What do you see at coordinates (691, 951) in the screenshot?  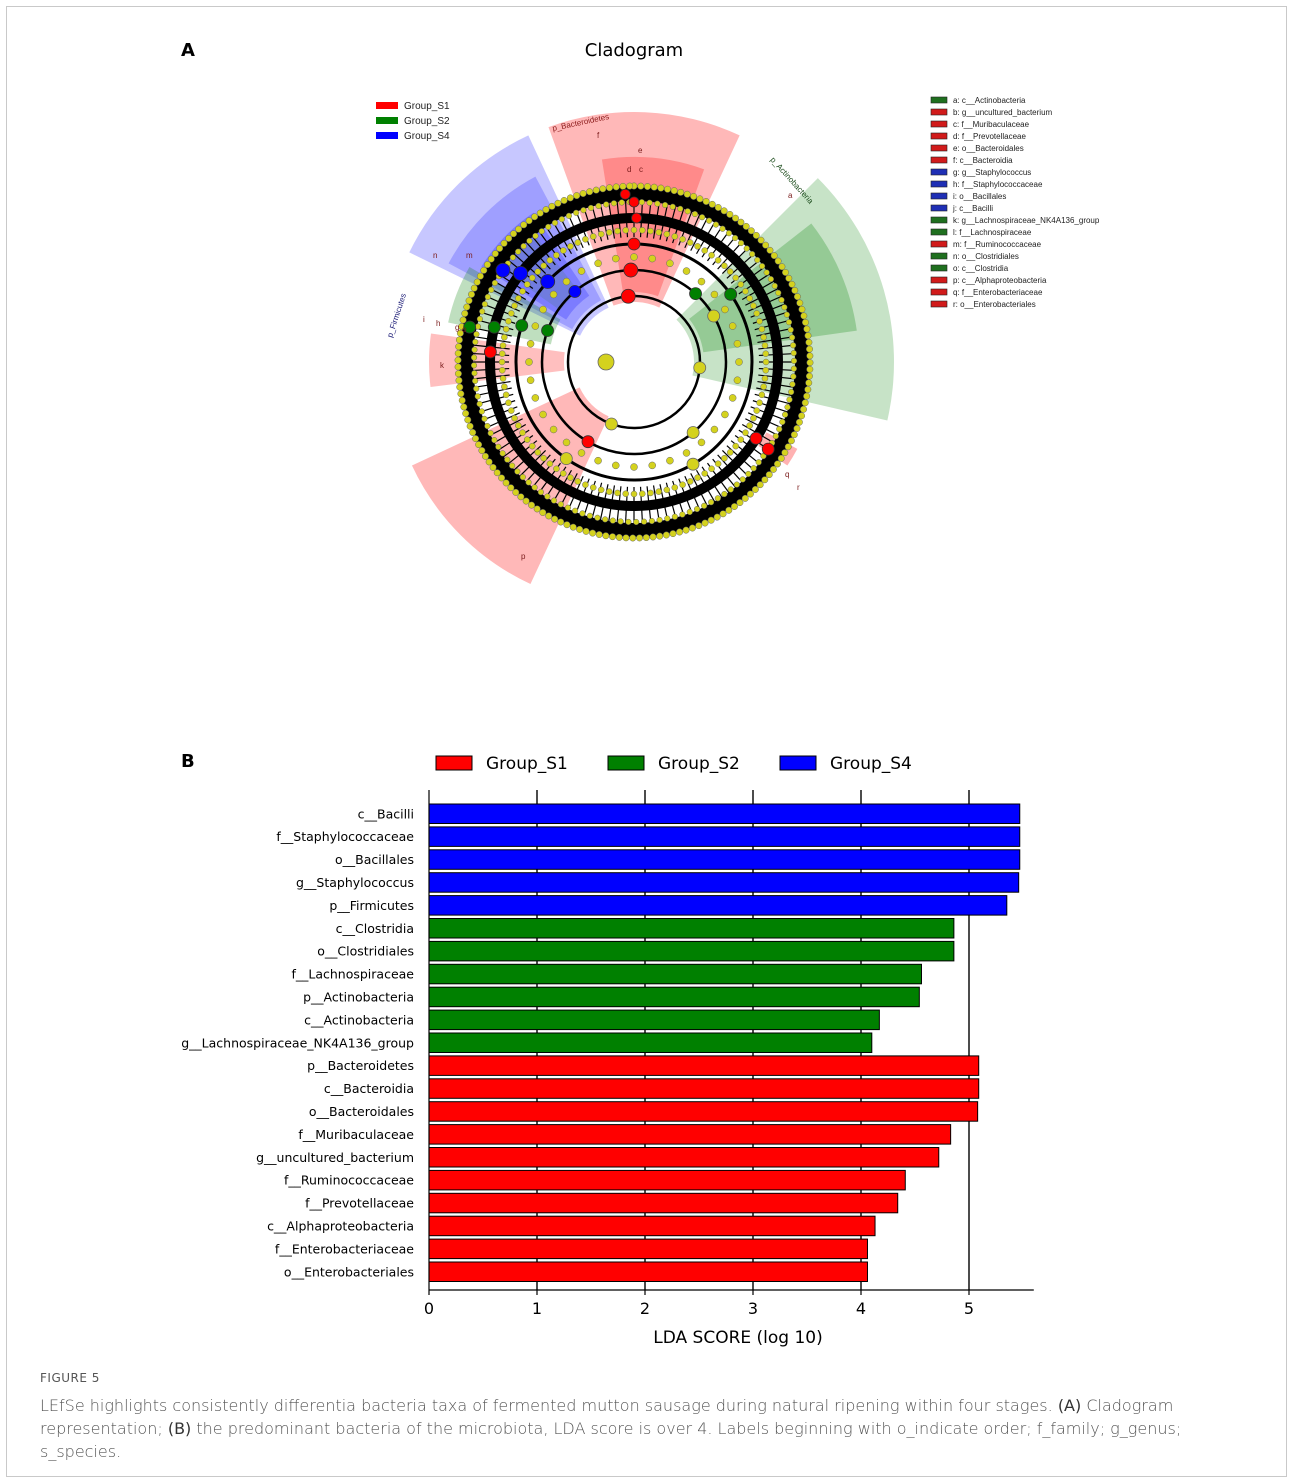 I see `bar` at bounding box center [691, 951].